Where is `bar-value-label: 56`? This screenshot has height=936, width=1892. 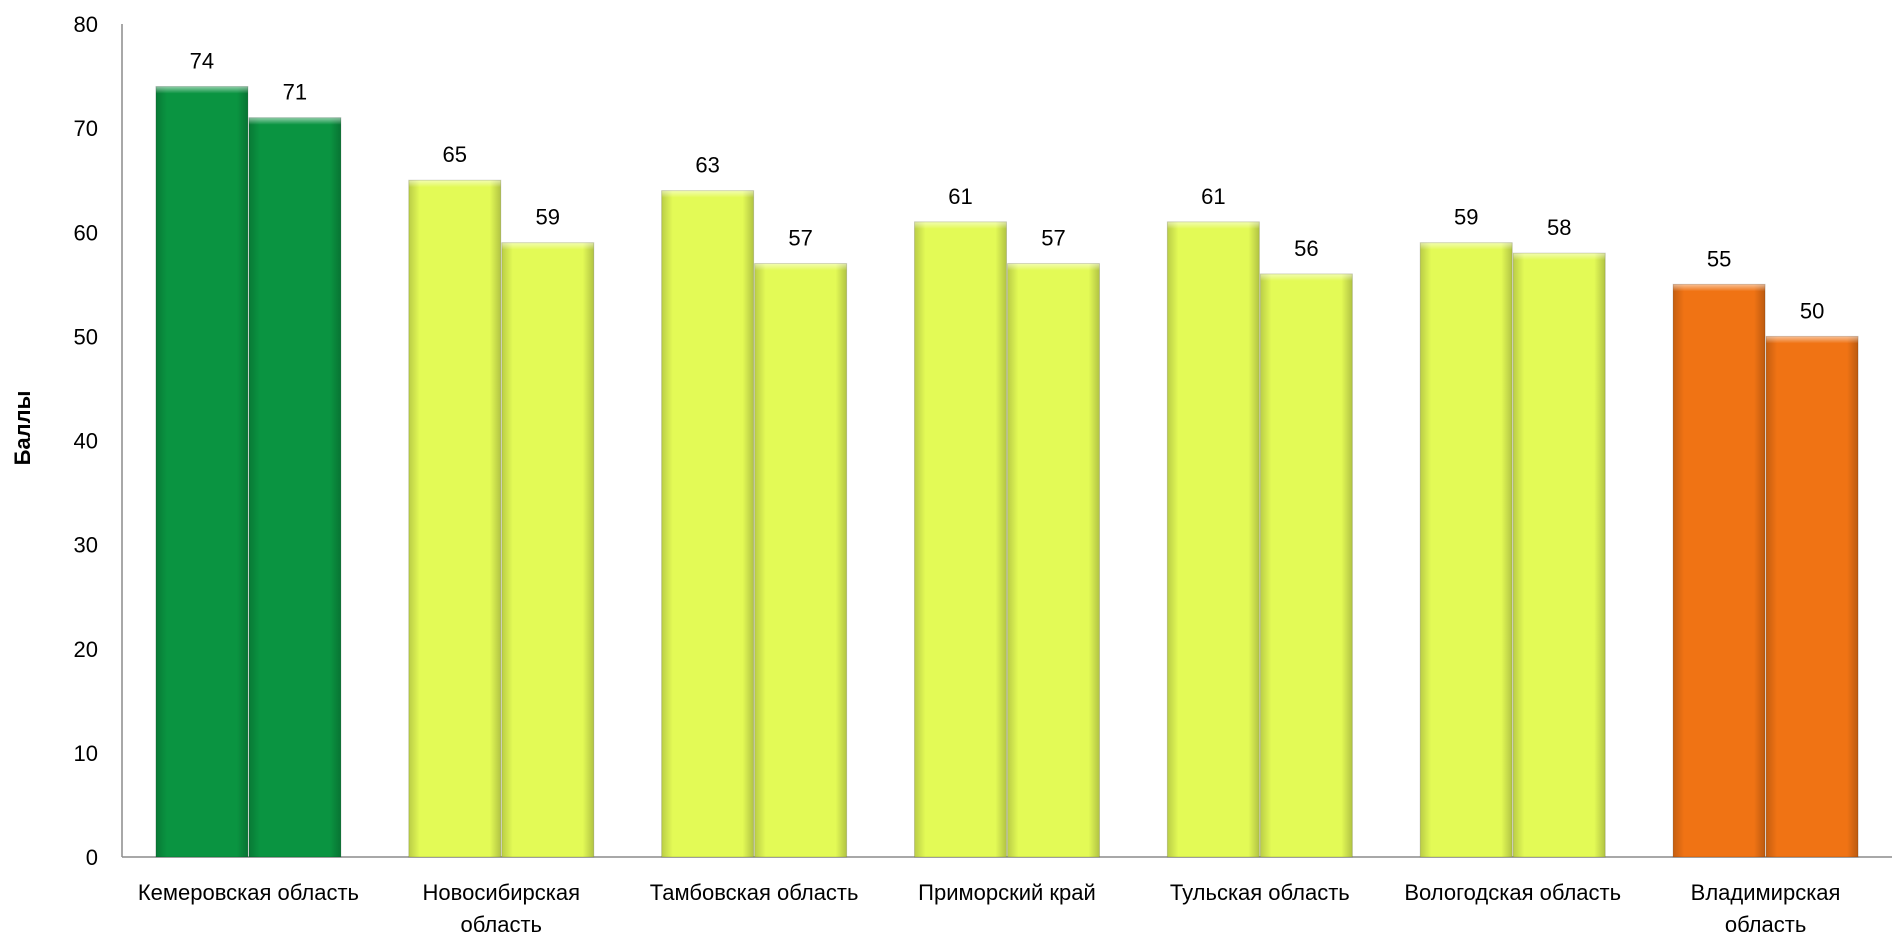 bar-value-label: 56 is located at coordinates (1306, 248).